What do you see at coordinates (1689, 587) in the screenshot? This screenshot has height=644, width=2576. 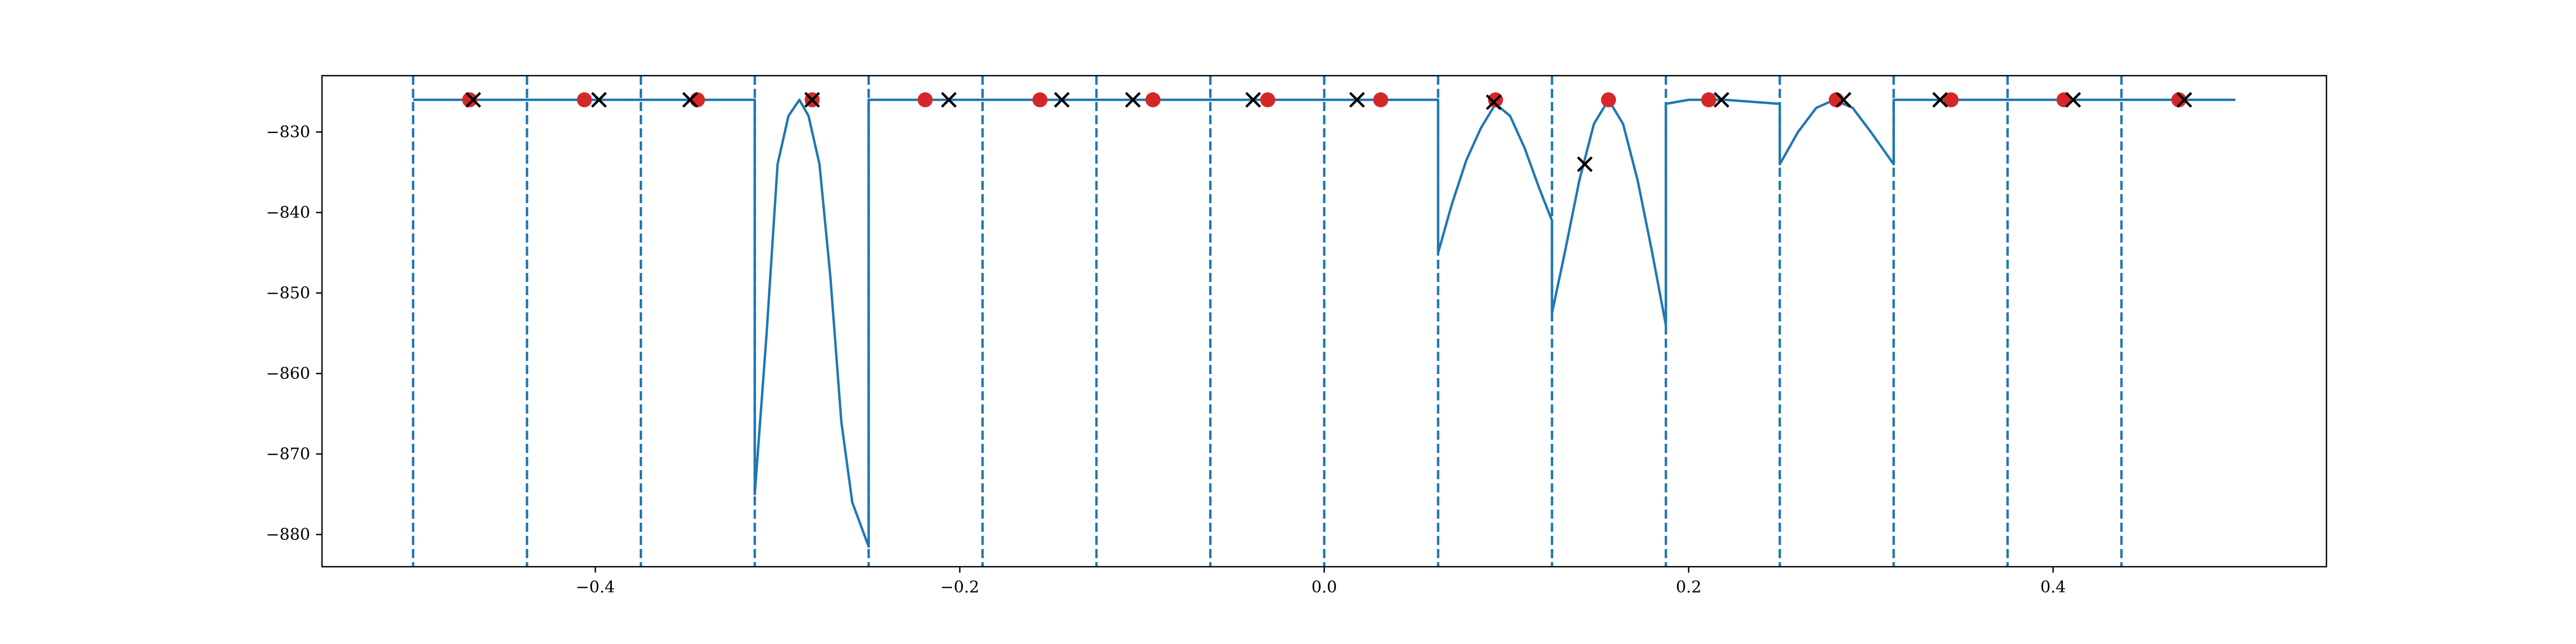 I see `x-tick-label-3: 0.2` at bounding box center [1689, 587].